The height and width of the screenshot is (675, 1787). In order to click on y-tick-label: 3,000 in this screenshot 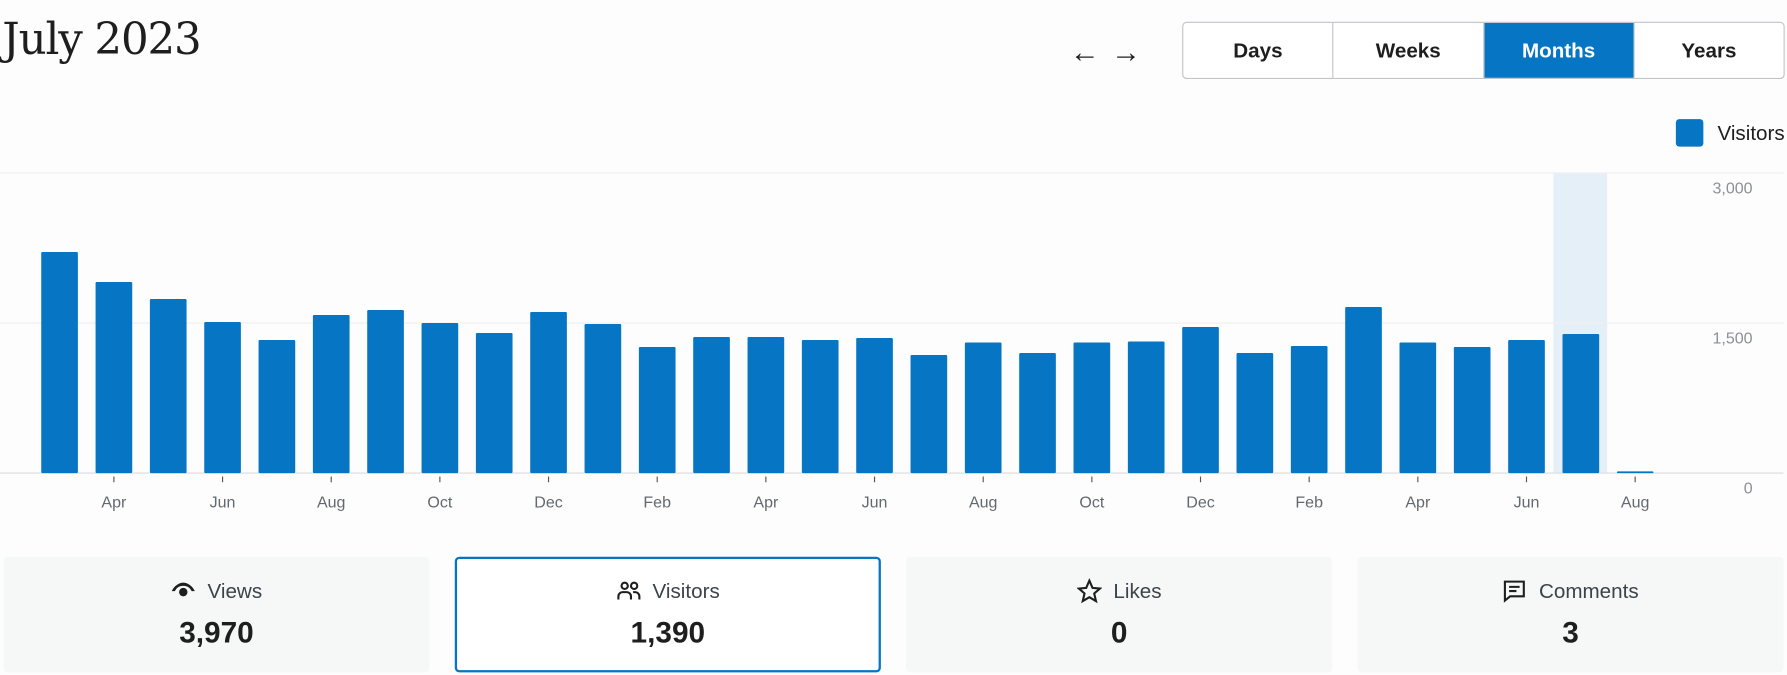, I will do `click(1733, 189)`.